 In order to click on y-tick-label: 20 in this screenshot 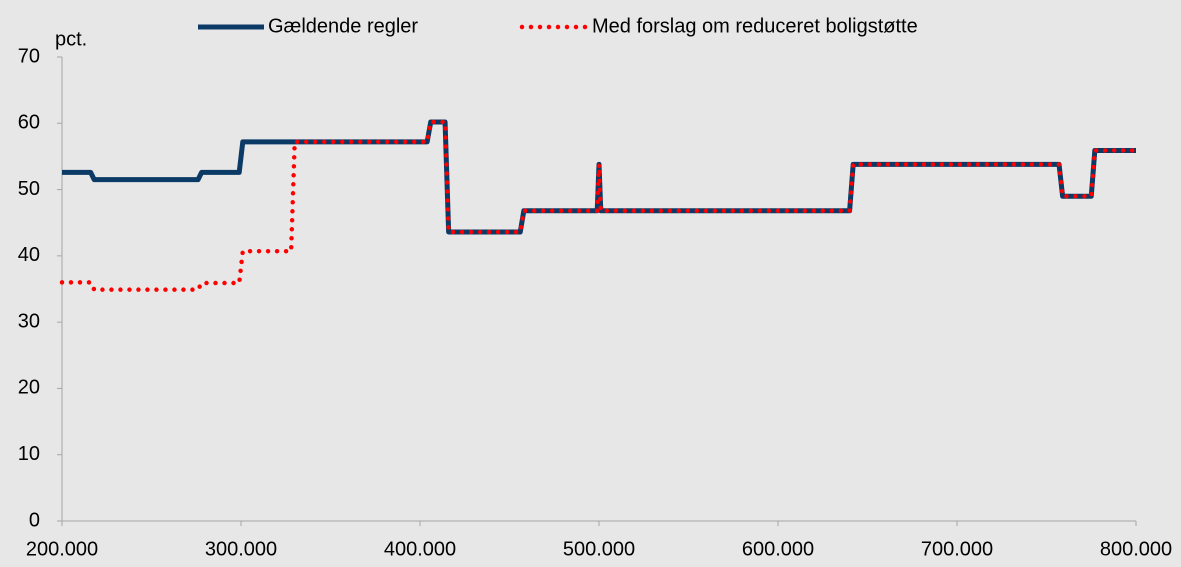, I will do `click(29, 388)`.